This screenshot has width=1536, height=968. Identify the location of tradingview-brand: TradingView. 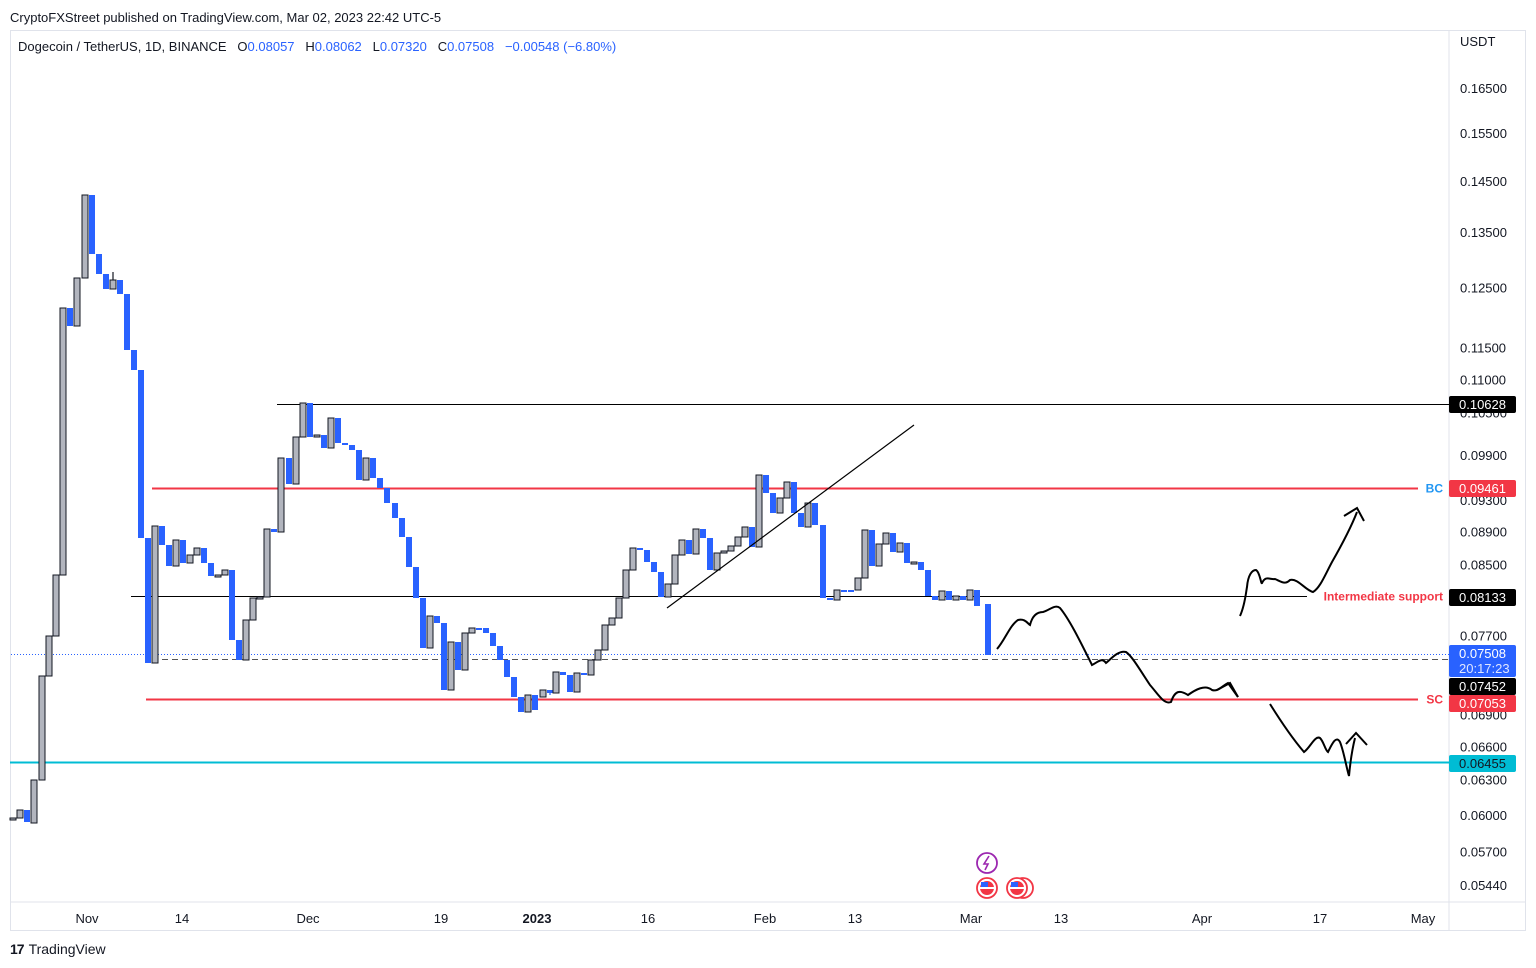
(67, 949).